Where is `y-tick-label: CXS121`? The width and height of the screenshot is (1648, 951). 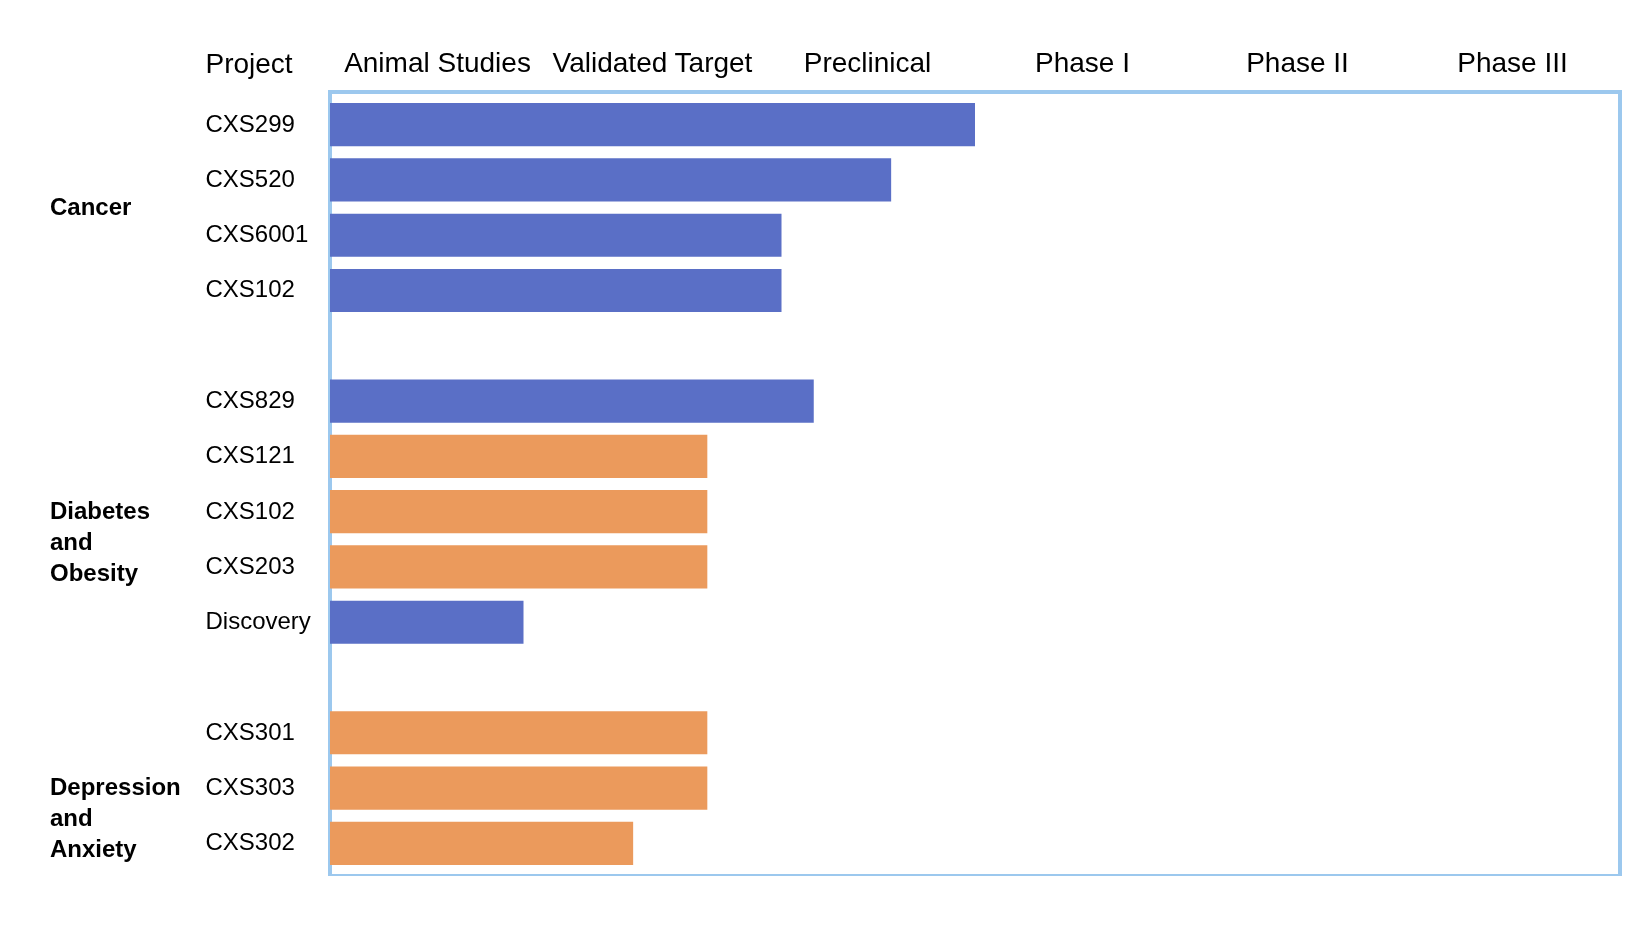
y-tick-label: CXS121 is located at coordinates (250, 455).